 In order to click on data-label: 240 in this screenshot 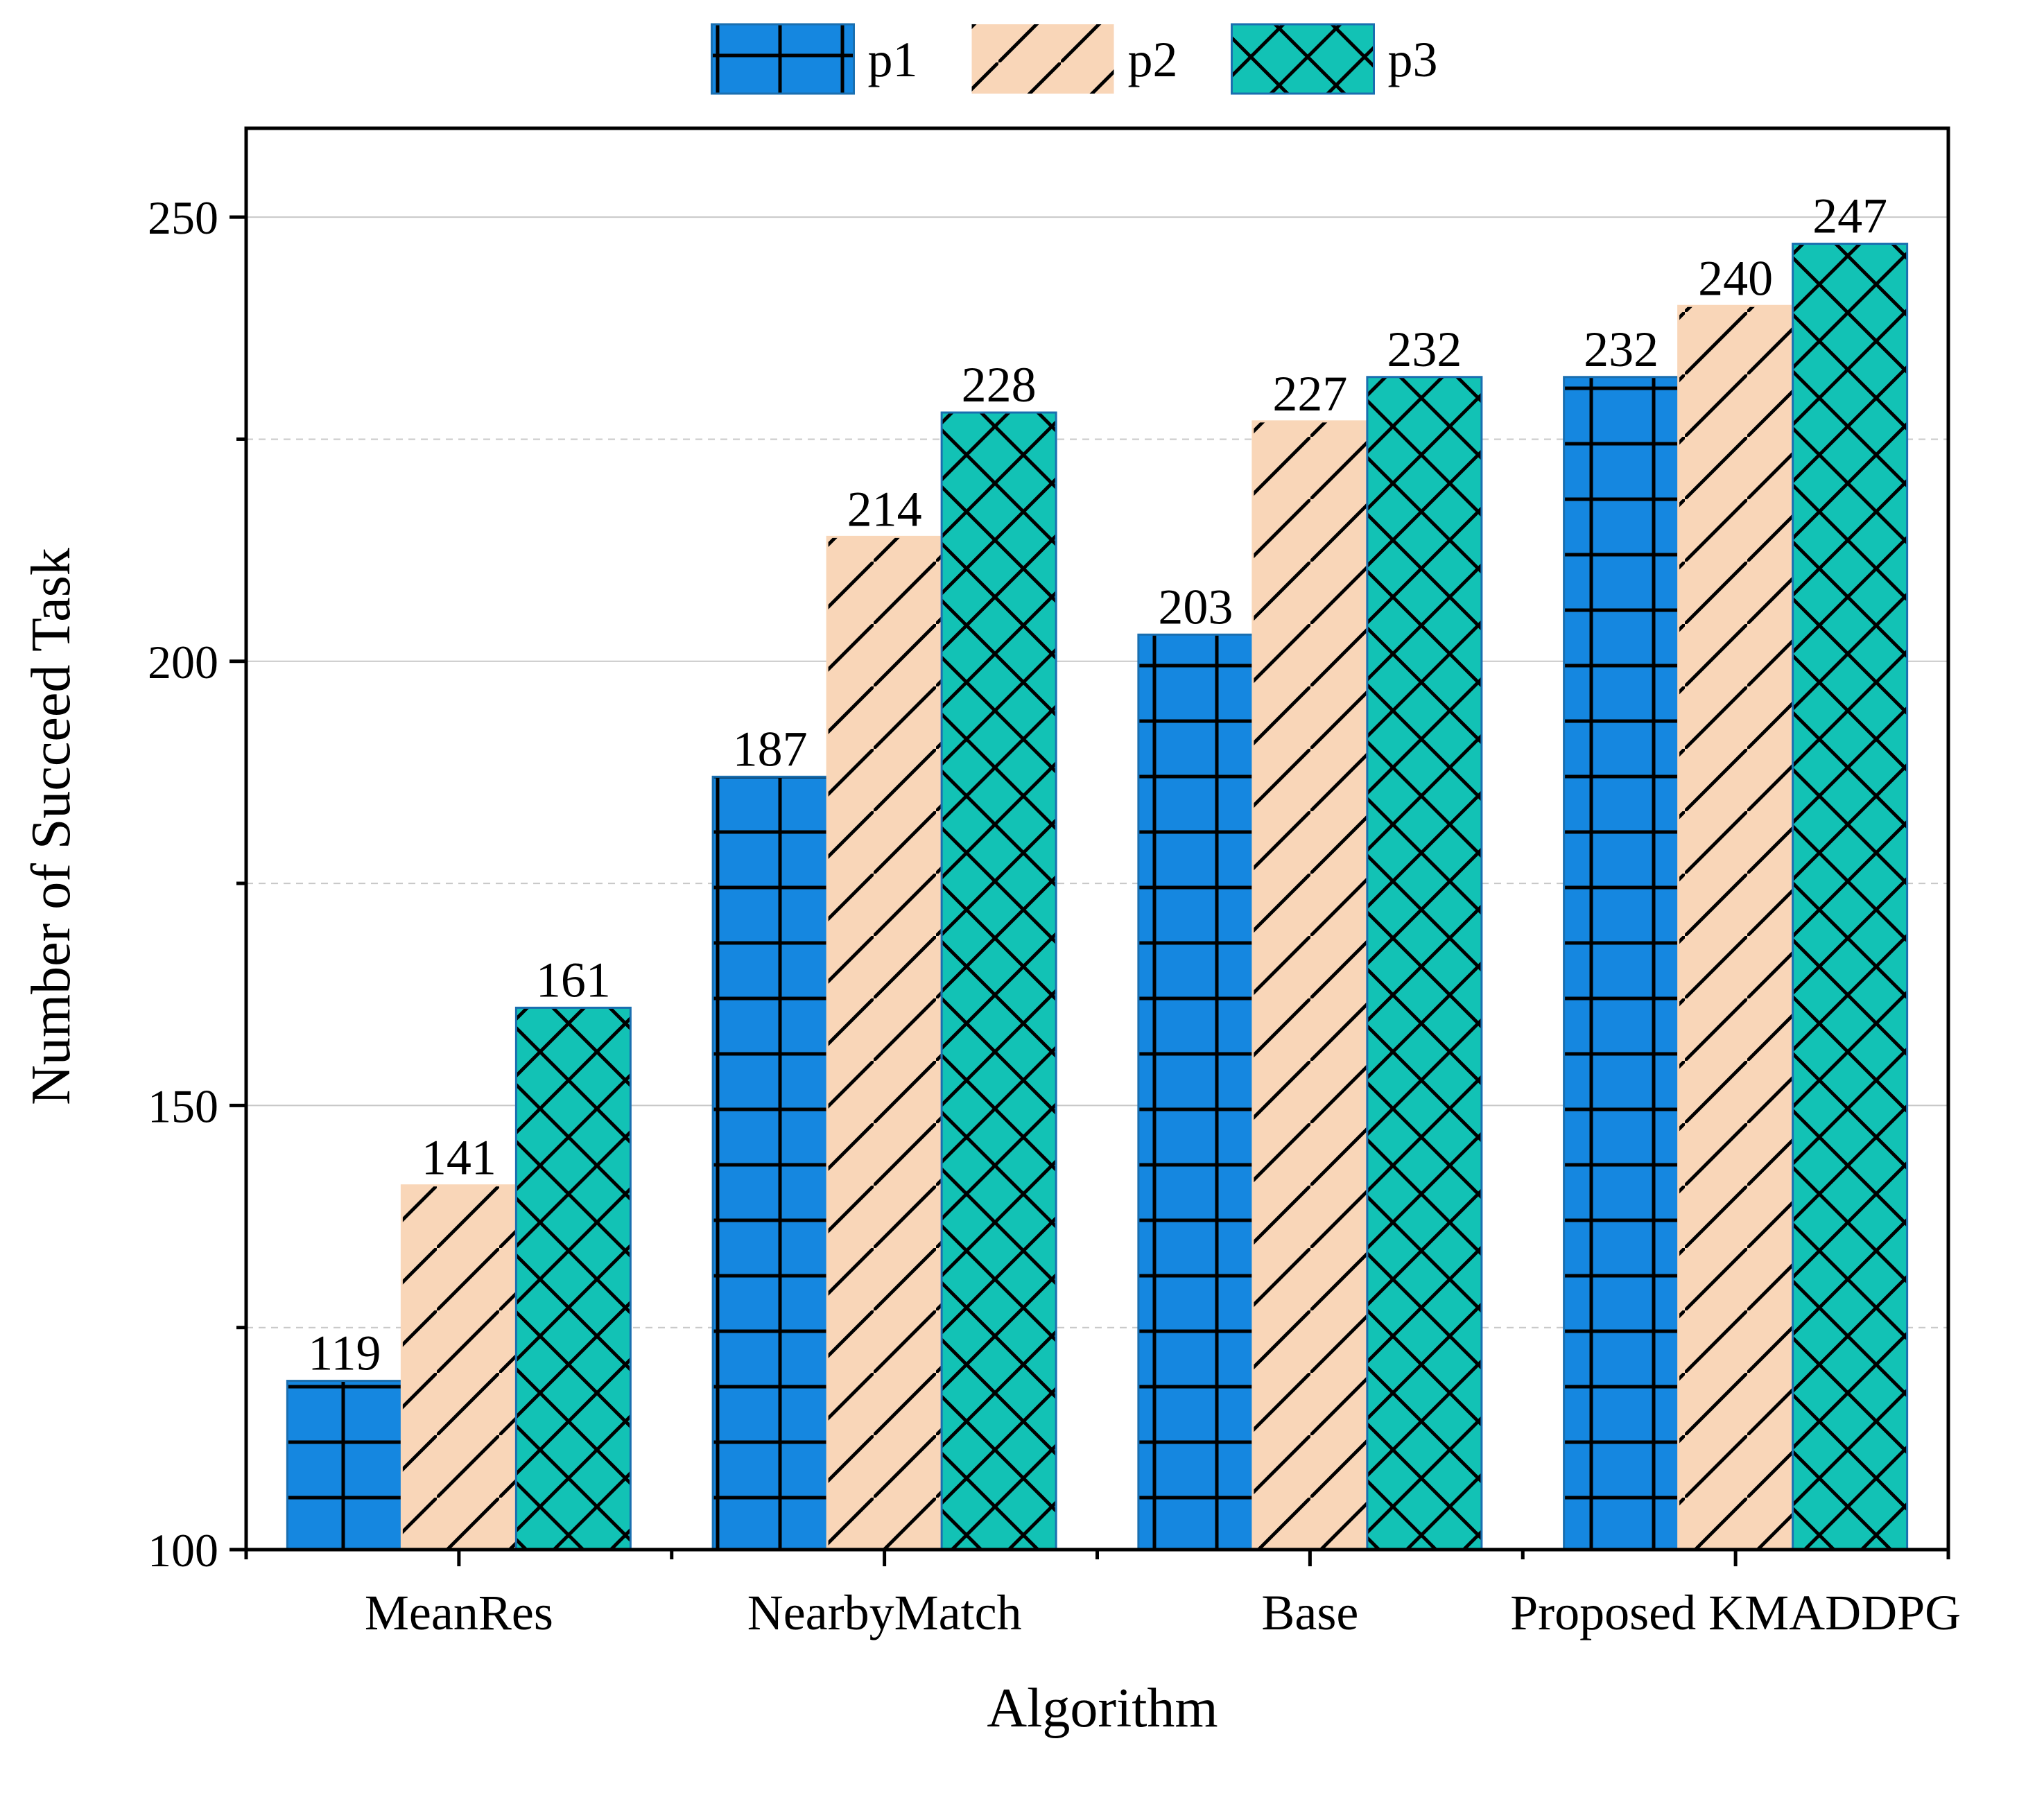, I will do `click(1735, 278)`.